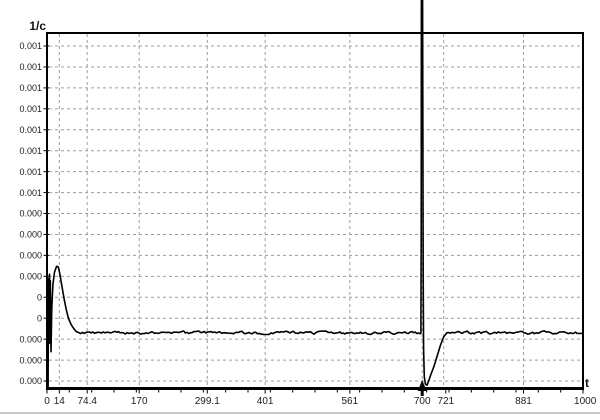 This screenshot has height=420, width=600. Describe the element at coordinates (265, 401) in the screenshot. I see `x-tick-label: 401` at that location.